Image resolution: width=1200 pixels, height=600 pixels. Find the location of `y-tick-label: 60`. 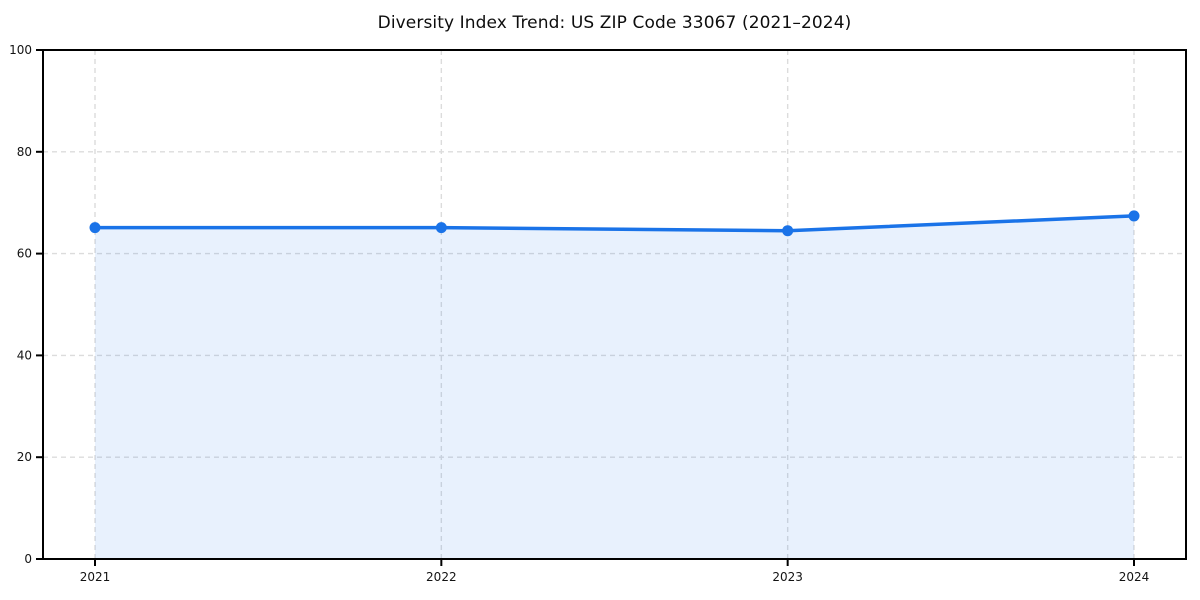

y-tick-label: 60 is located at coordinates (24, 254).